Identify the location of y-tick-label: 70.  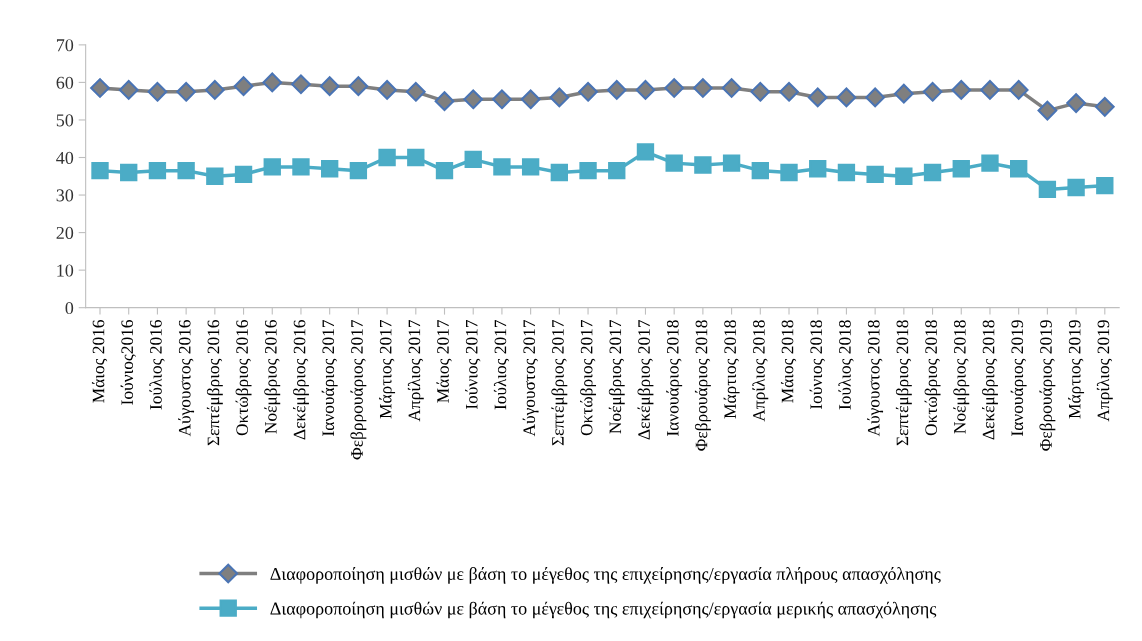
(65, 45).